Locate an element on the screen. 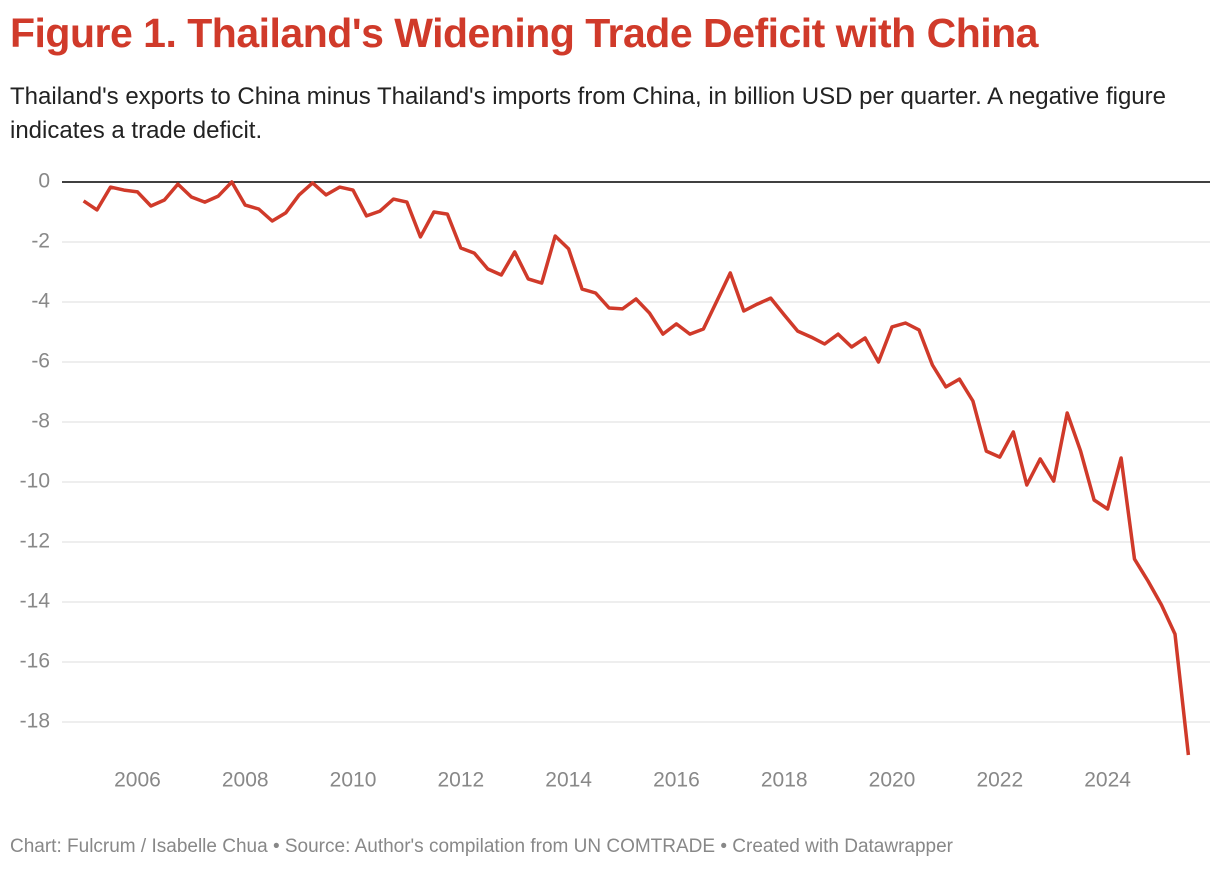 The height and width of the screenshot is (872, 1220). y-tick-label: -10 is located at coordinates (35, 481).